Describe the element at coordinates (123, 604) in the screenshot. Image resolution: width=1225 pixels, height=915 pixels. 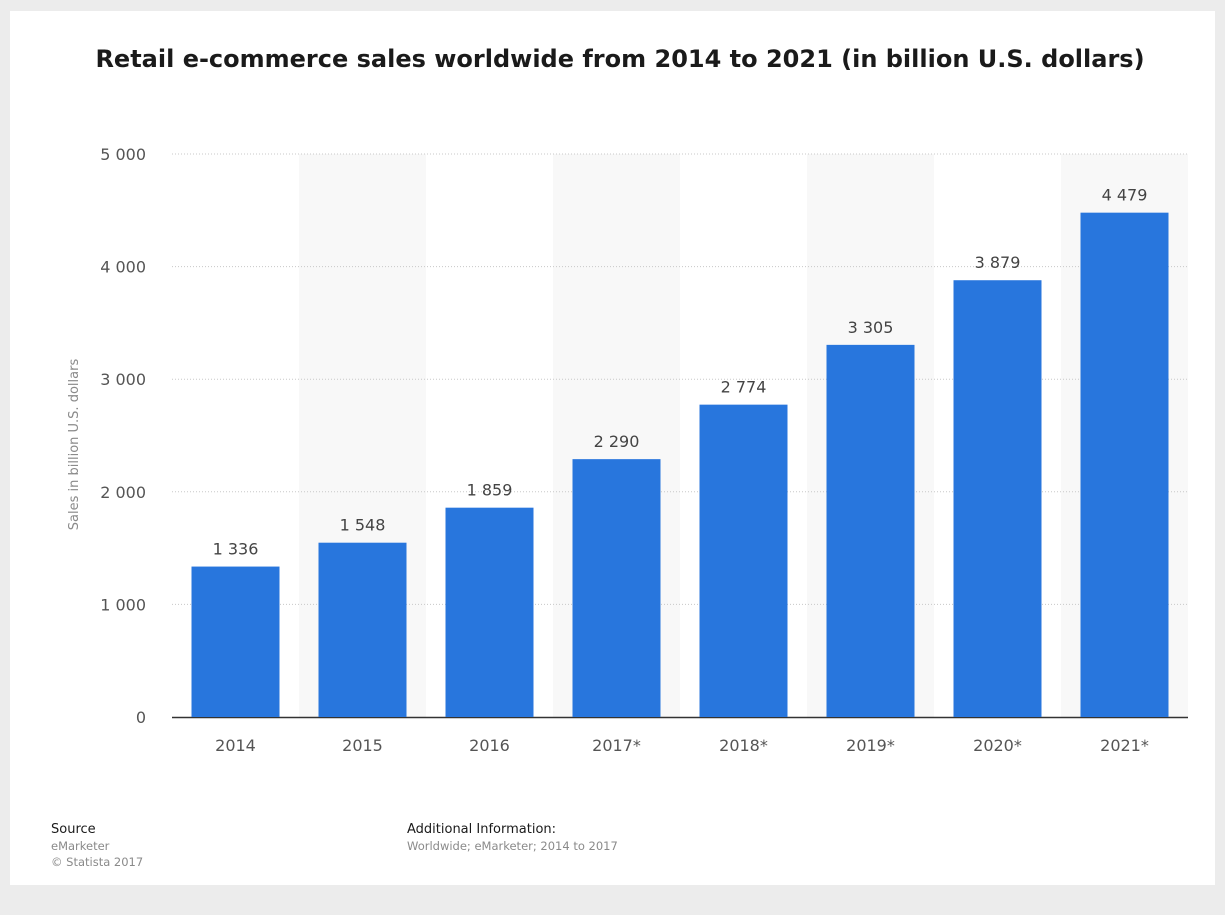
I see `y-tick-label: 1 000` at that location.